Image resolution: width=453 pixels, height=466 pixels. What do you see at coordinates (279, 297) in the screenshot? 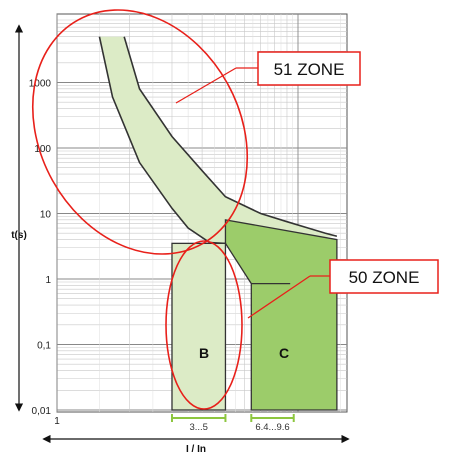
I see `zone-50-pointer` at bounding box center [279, 297].